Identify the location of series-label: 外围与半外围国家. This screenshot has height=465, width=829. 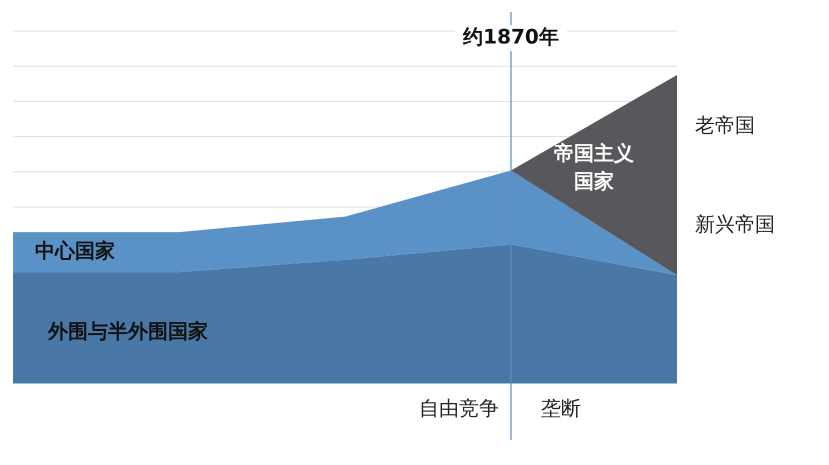
(127, 331).